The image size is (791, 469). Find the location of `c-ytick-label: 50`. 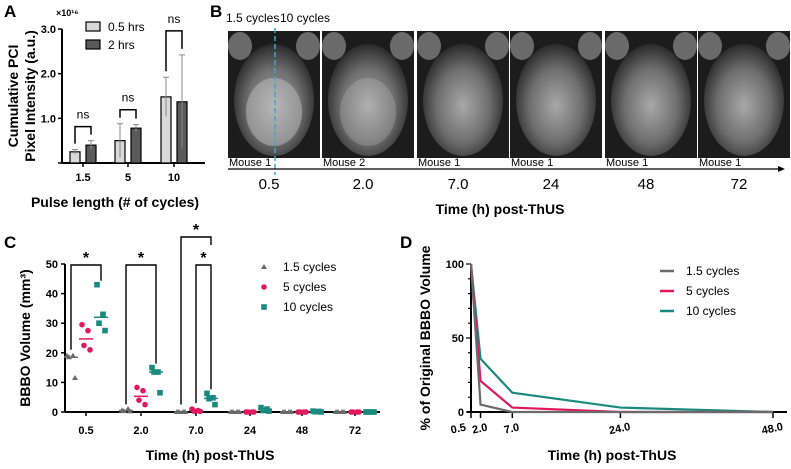

c-ytick-label: 50 is located at coordinates (52, 265).